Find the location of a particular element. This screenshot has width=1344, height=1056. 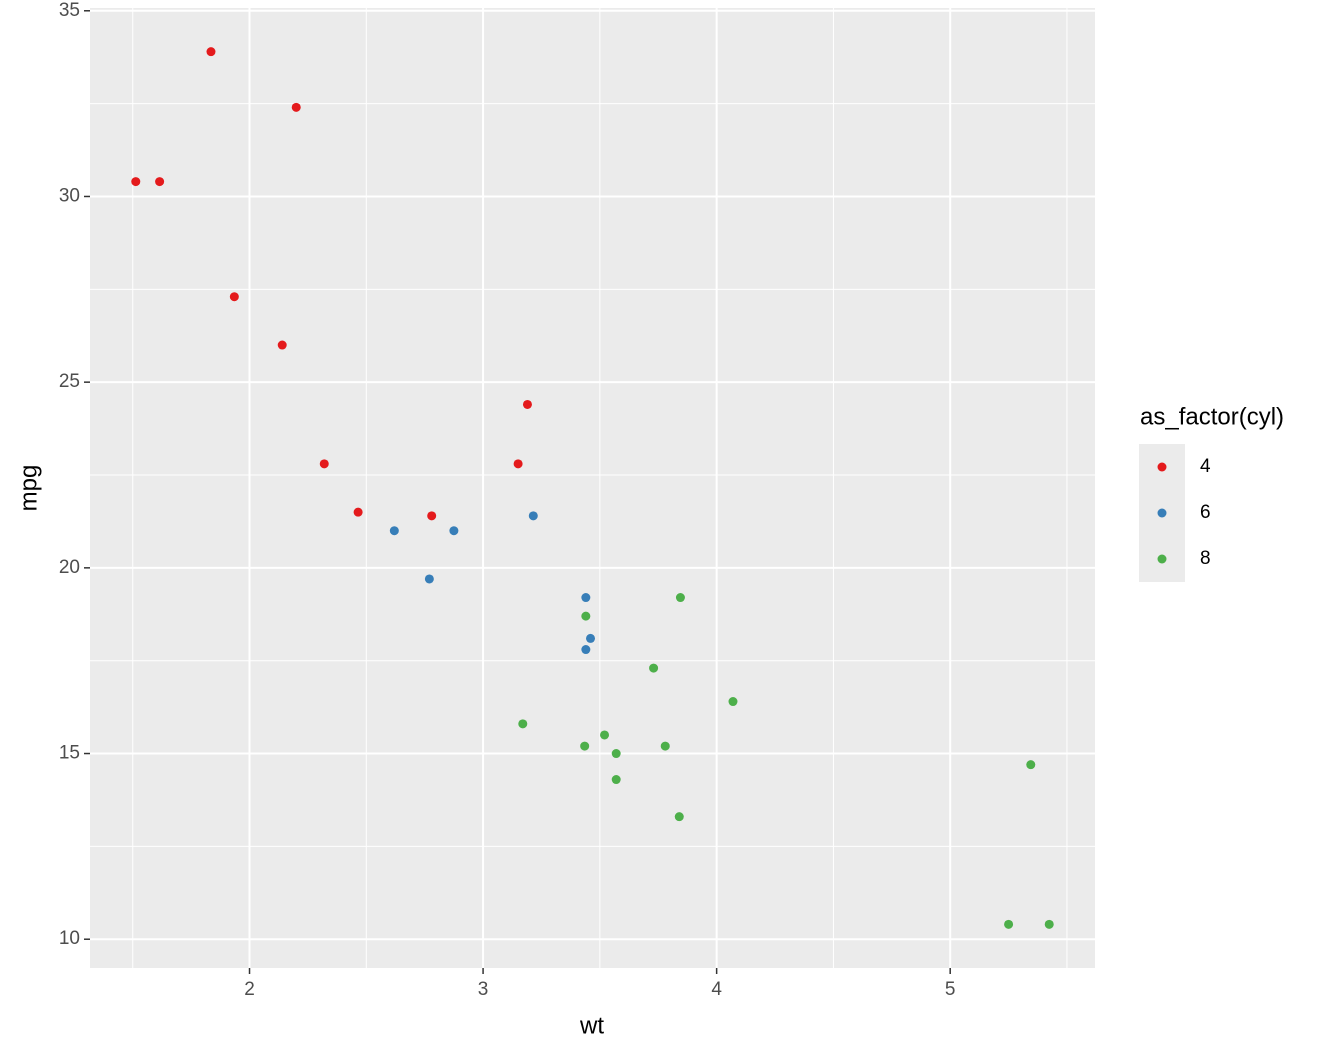

y-tick-label: 30 is located at coordinates (69, 195).